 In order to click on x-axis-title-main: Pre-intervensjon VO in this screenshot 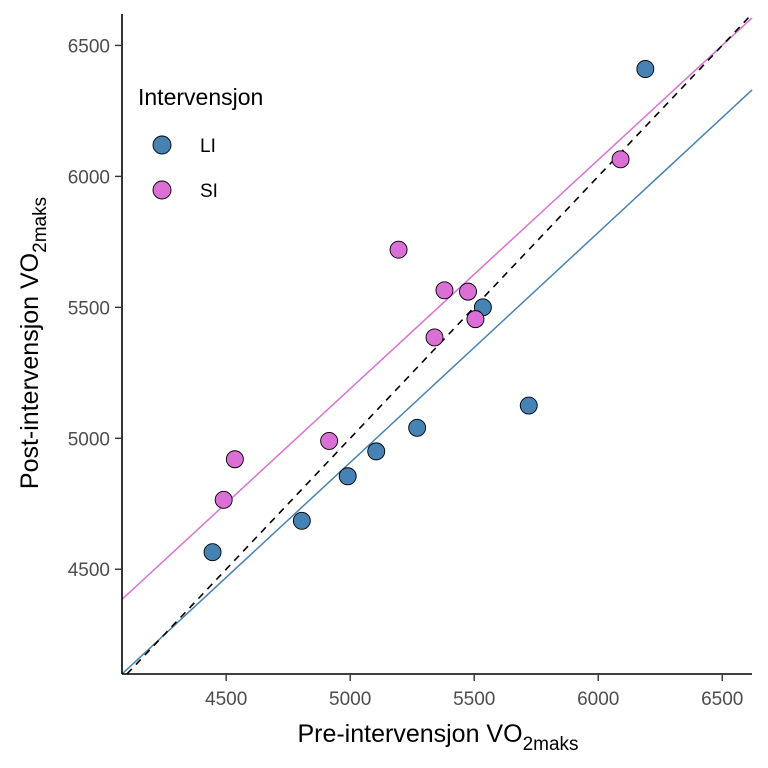, I will do `click(409, 734)`.